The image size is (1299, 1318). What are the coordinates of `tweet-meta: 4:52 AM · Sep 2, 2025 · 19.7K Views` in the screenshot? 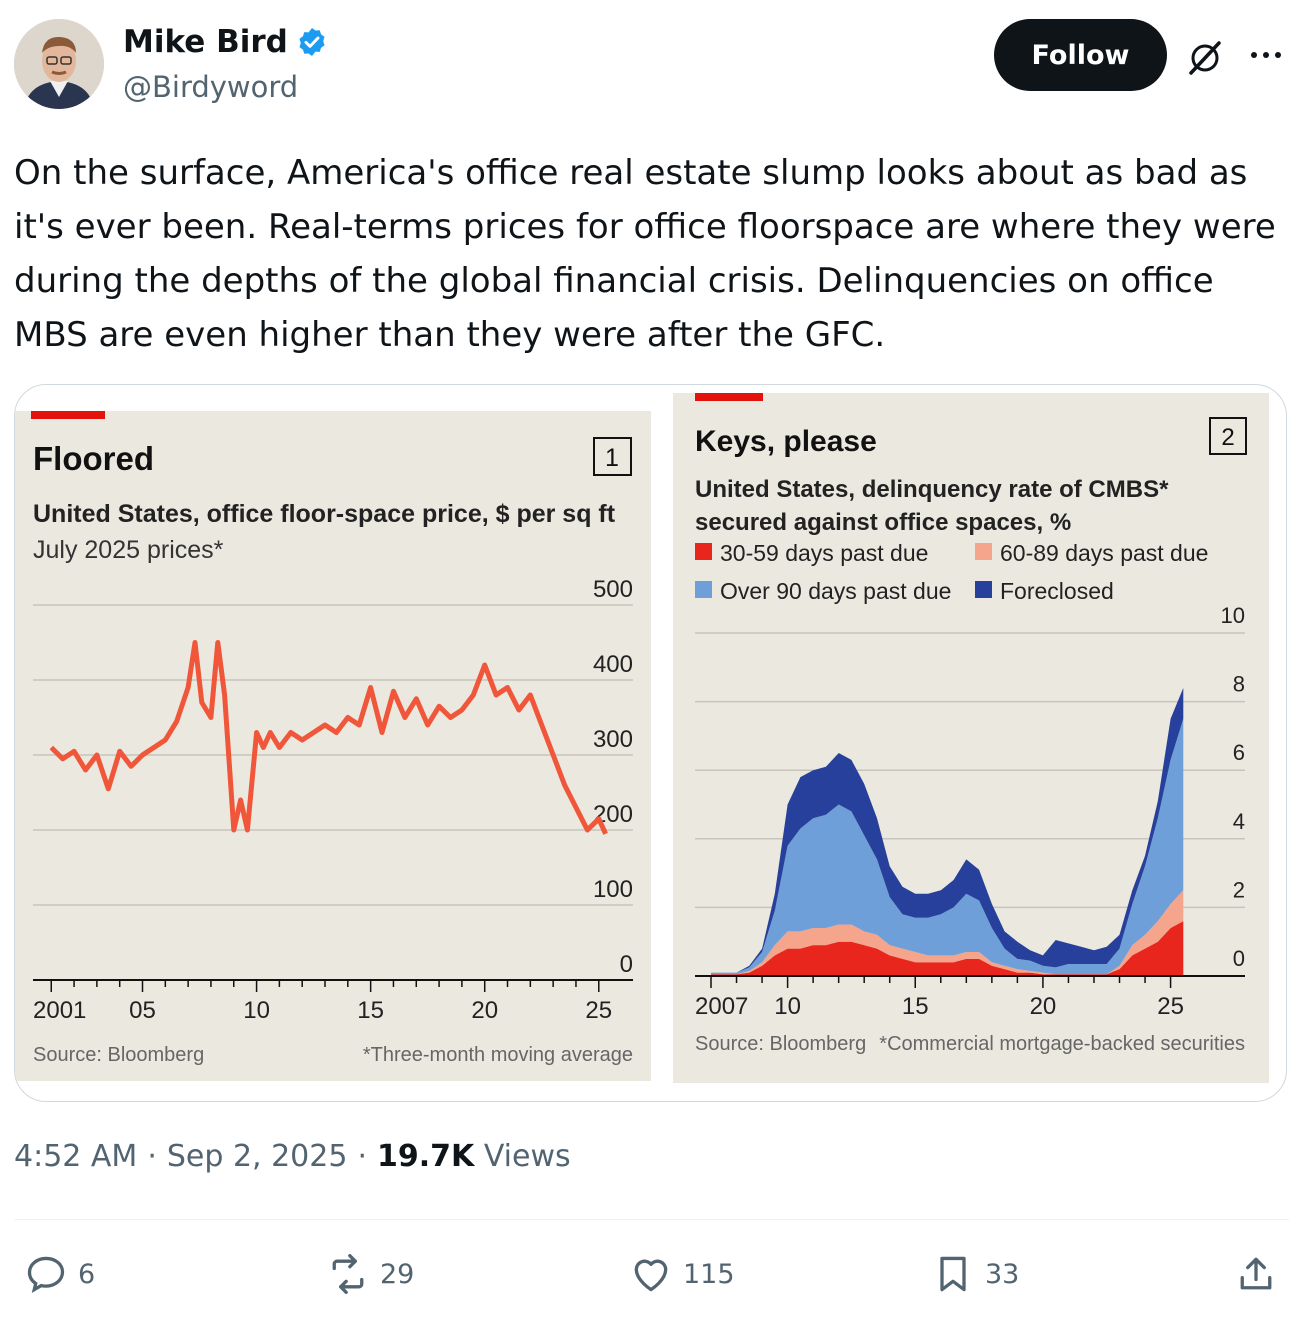 It's located at (292, 1156).